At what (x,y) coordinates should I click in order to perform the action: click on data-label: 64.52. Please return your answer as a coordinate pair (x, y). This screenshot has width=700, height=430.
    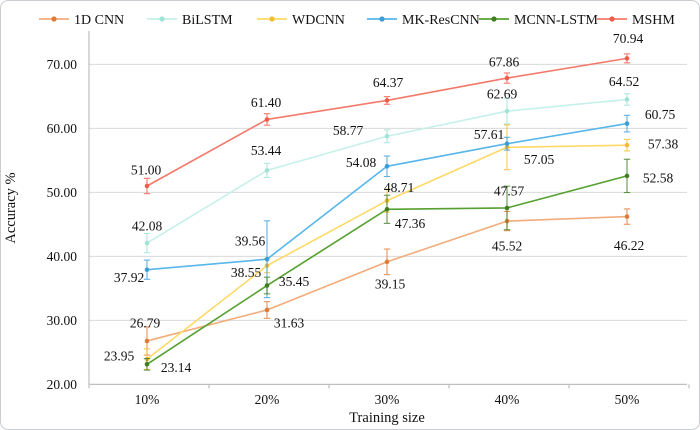
    Looking at the image, I should click on (624, 81).